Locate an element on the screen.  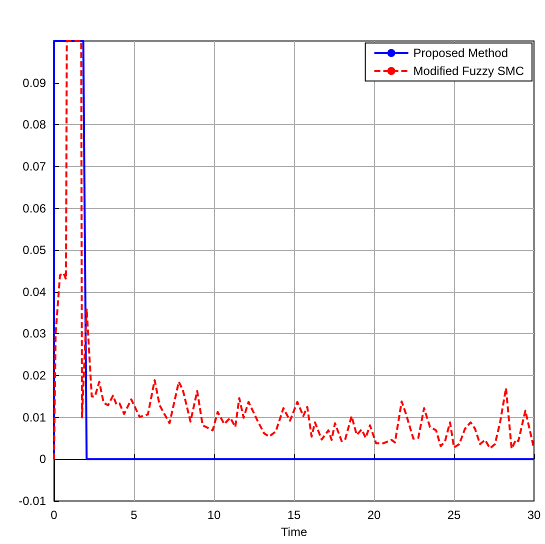
x-tick-label: 25 is located at coordinates (454, 515).